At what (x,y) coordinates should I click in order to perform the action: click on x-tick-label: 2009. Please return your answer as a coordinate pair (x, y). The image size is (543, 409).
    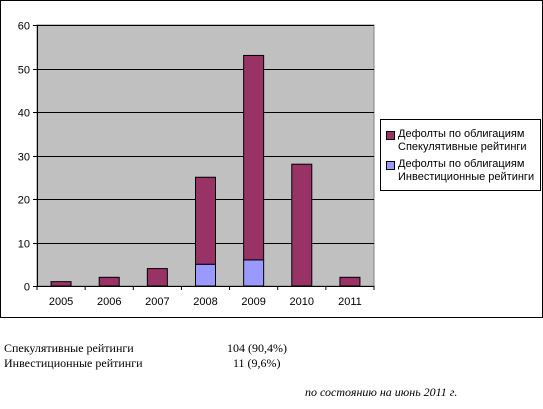
    Looking at the image, I should click on (253, 302).